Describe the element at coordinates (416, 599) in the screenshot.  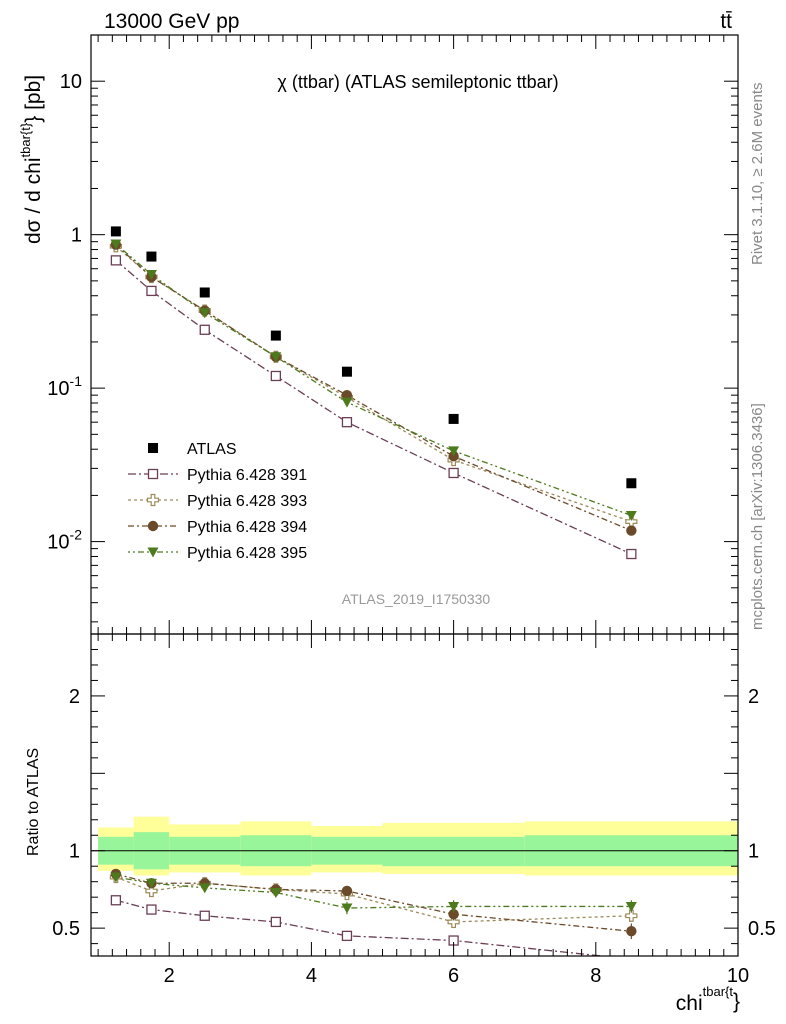
I see `analysis-watermark: ATLAS_2019_I1750330` at that location.